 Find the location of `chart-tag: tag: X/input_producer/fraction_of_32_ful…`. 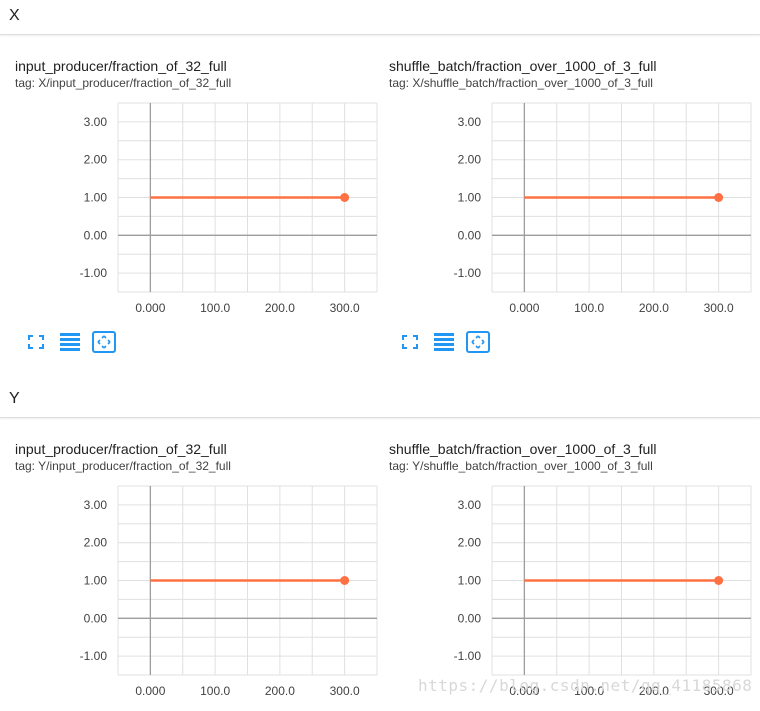

chart-tag: tag: X/input_producer/fraction_of_32_ful… is located at coordinates (123, 83).